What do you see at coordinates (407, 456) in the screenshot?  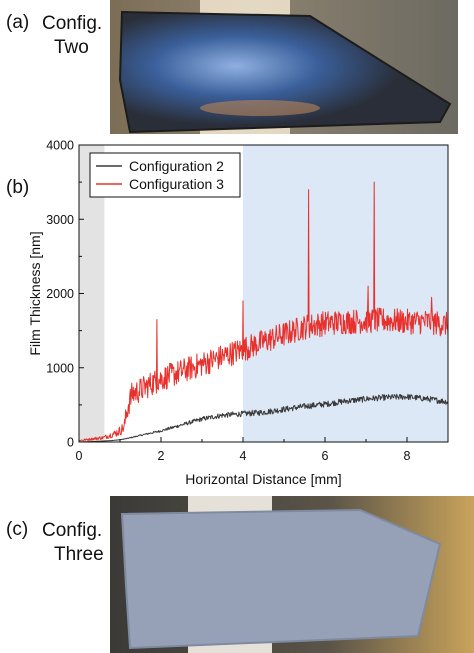 I see `x-tick-label: 8` at bounding box center [407, 456].